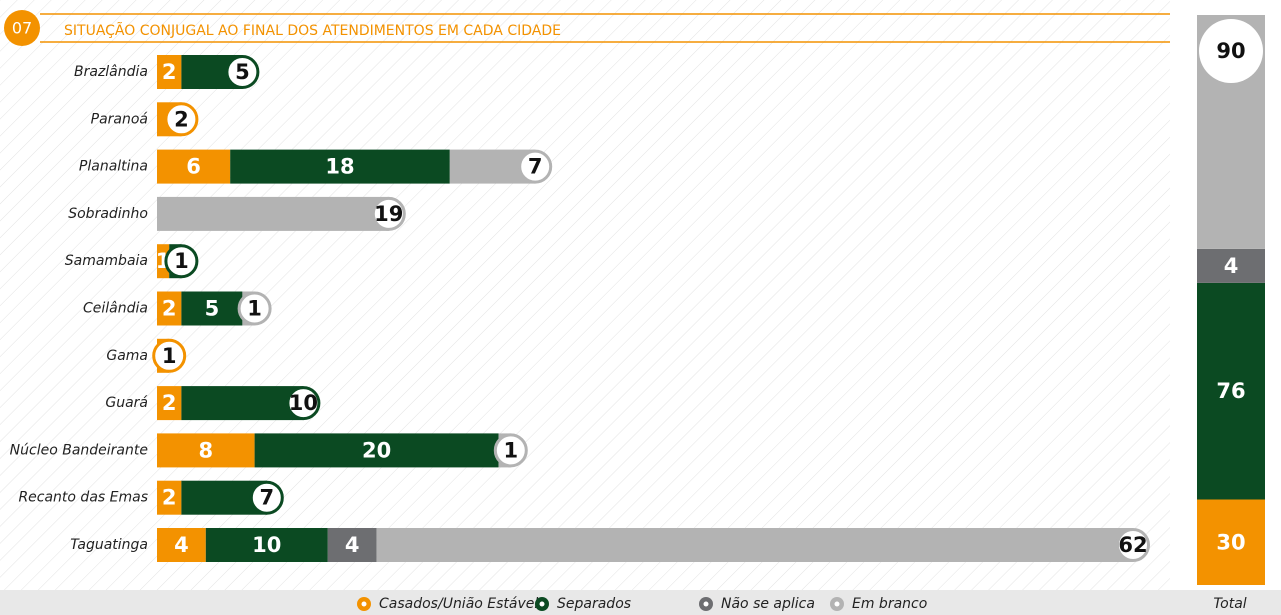 The image size is (1281, 615). Describe the element at coordinates (108, 214) in the screenshot. I see `category-label: Sobradinho` at that location.